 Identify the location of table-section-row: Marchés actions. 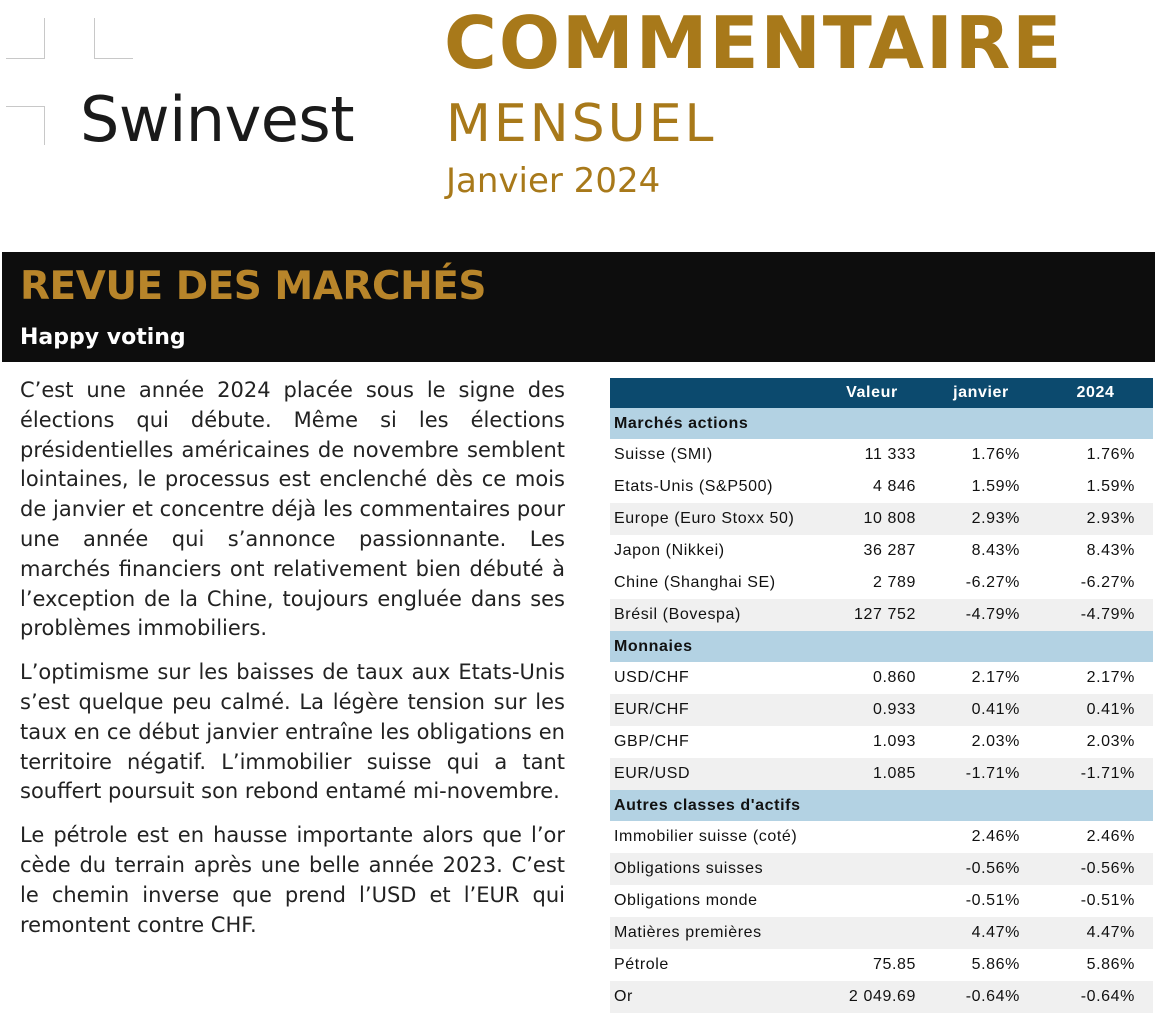
(881, 423).